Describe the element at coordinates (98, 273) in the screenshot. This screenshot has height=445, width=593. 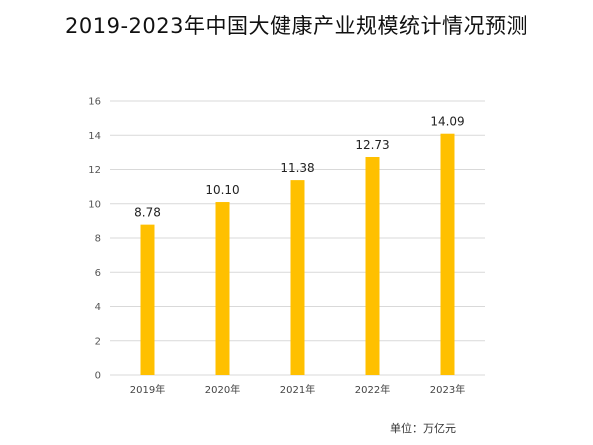
I see `y-tick-label: 6` at that location.